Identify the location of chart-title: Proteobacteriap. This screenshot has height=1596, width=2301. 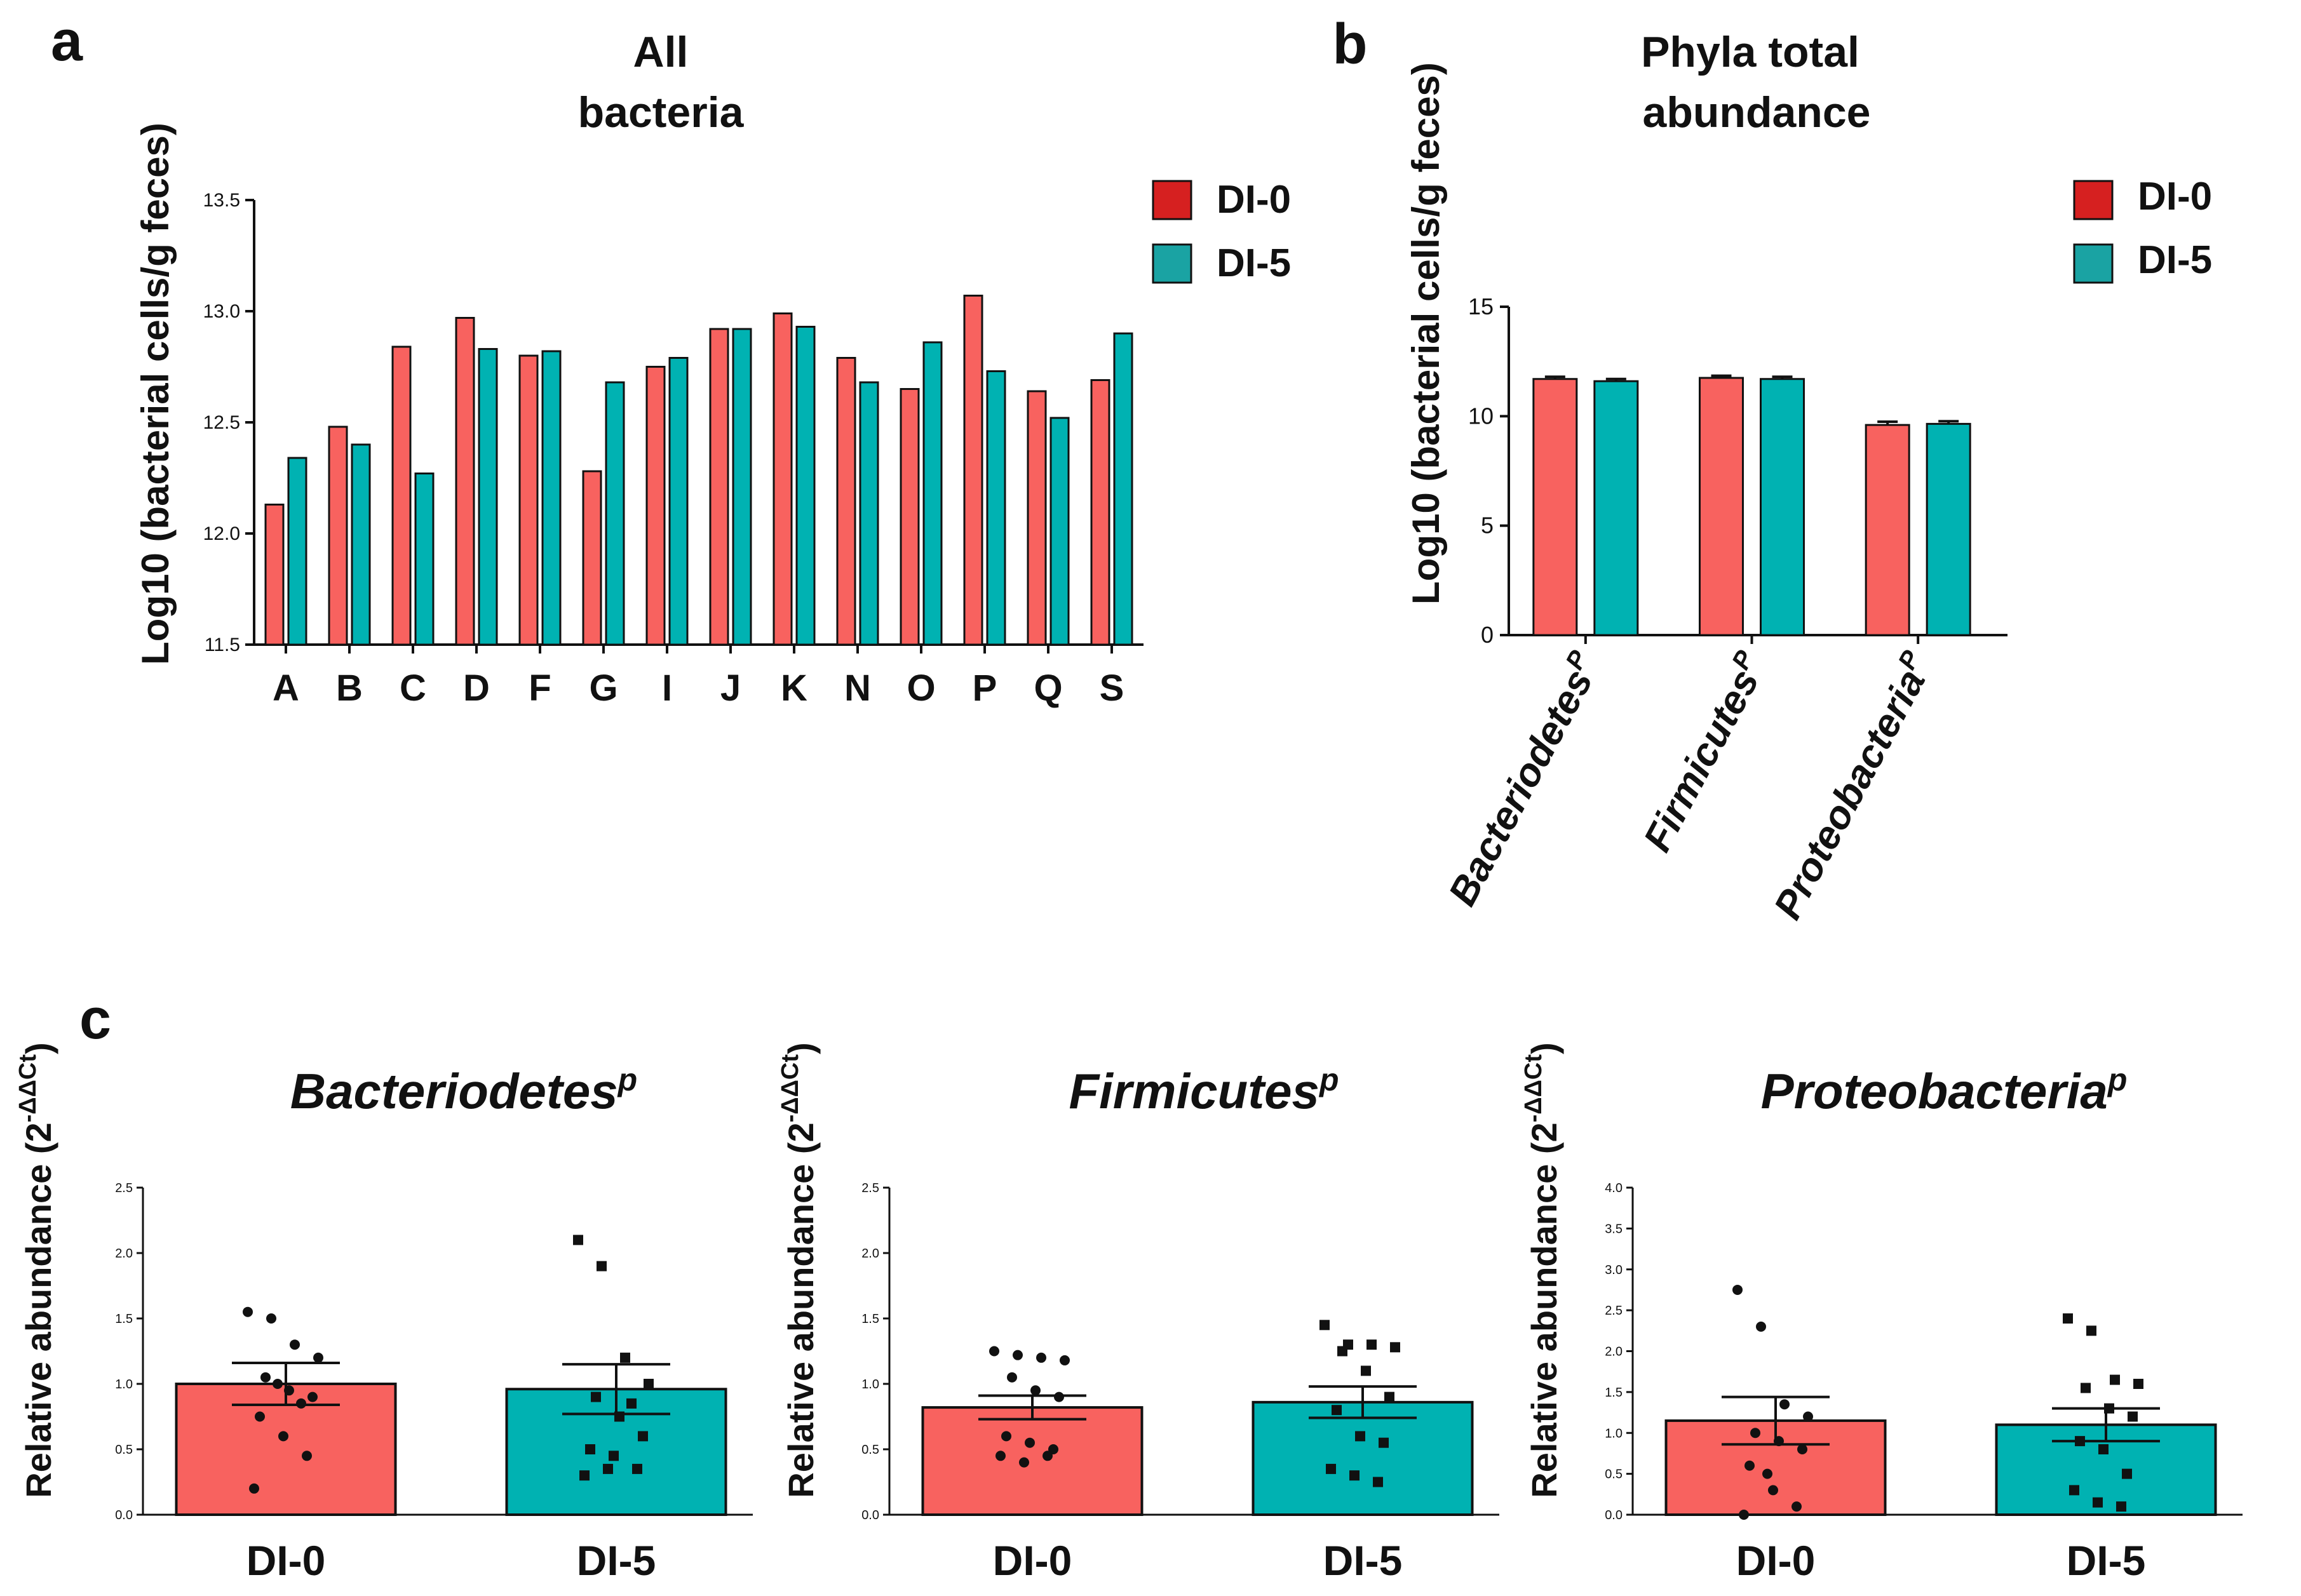
(1944, 1090).